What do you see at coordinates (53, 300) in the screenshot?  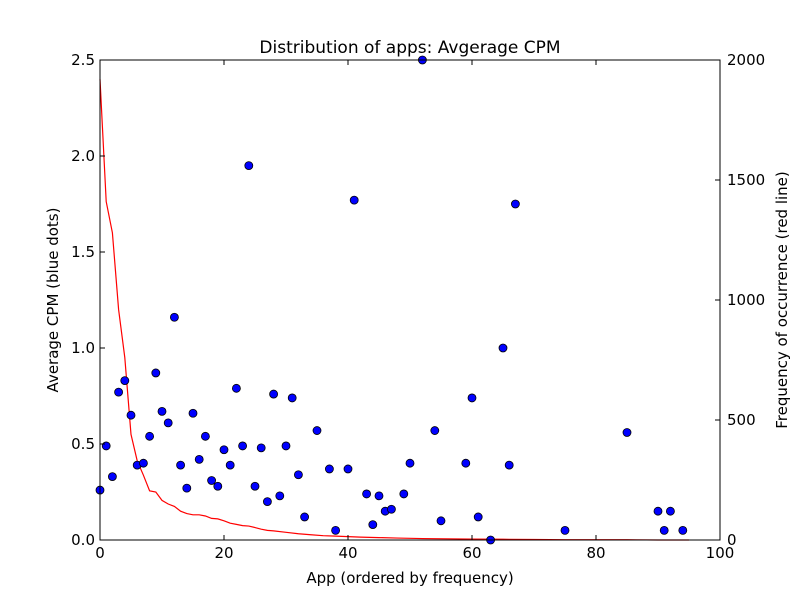 I see `y-axis-label: Average CPM (blue dots)` at bounding box center [53, 300].